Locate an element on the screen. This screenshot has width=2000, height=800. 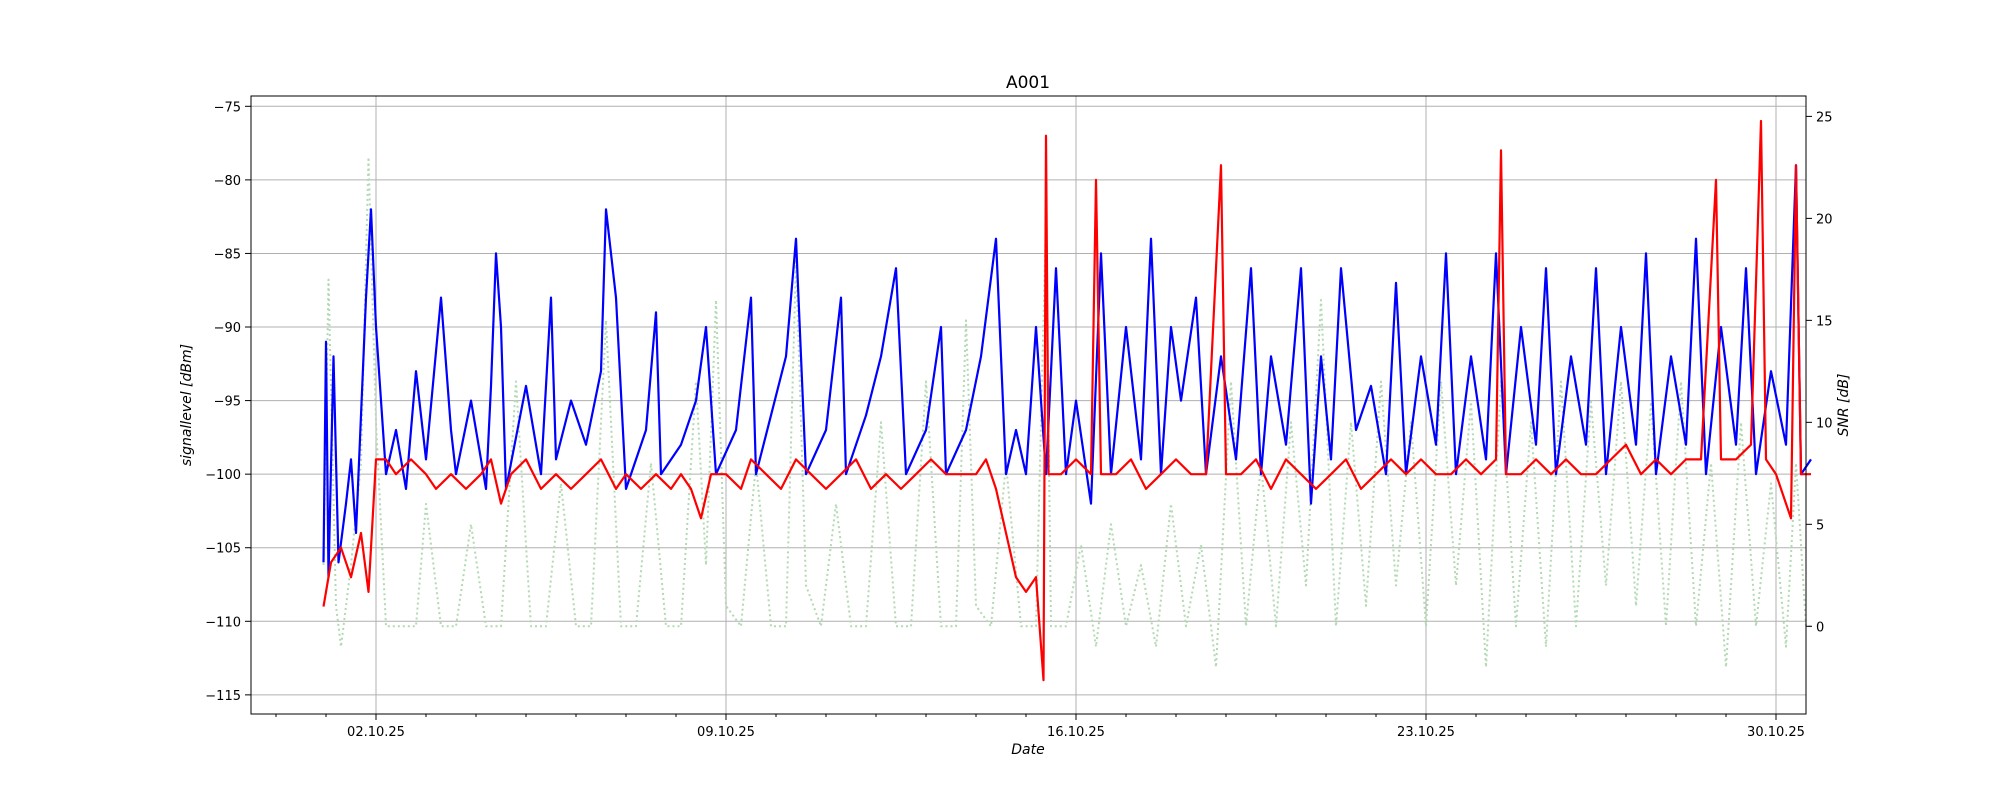
x-axis-ticks: 02.10.25 09.10.25 16.10.25 23.10.25 30.10.25 is located at coordinates (1040, 727).